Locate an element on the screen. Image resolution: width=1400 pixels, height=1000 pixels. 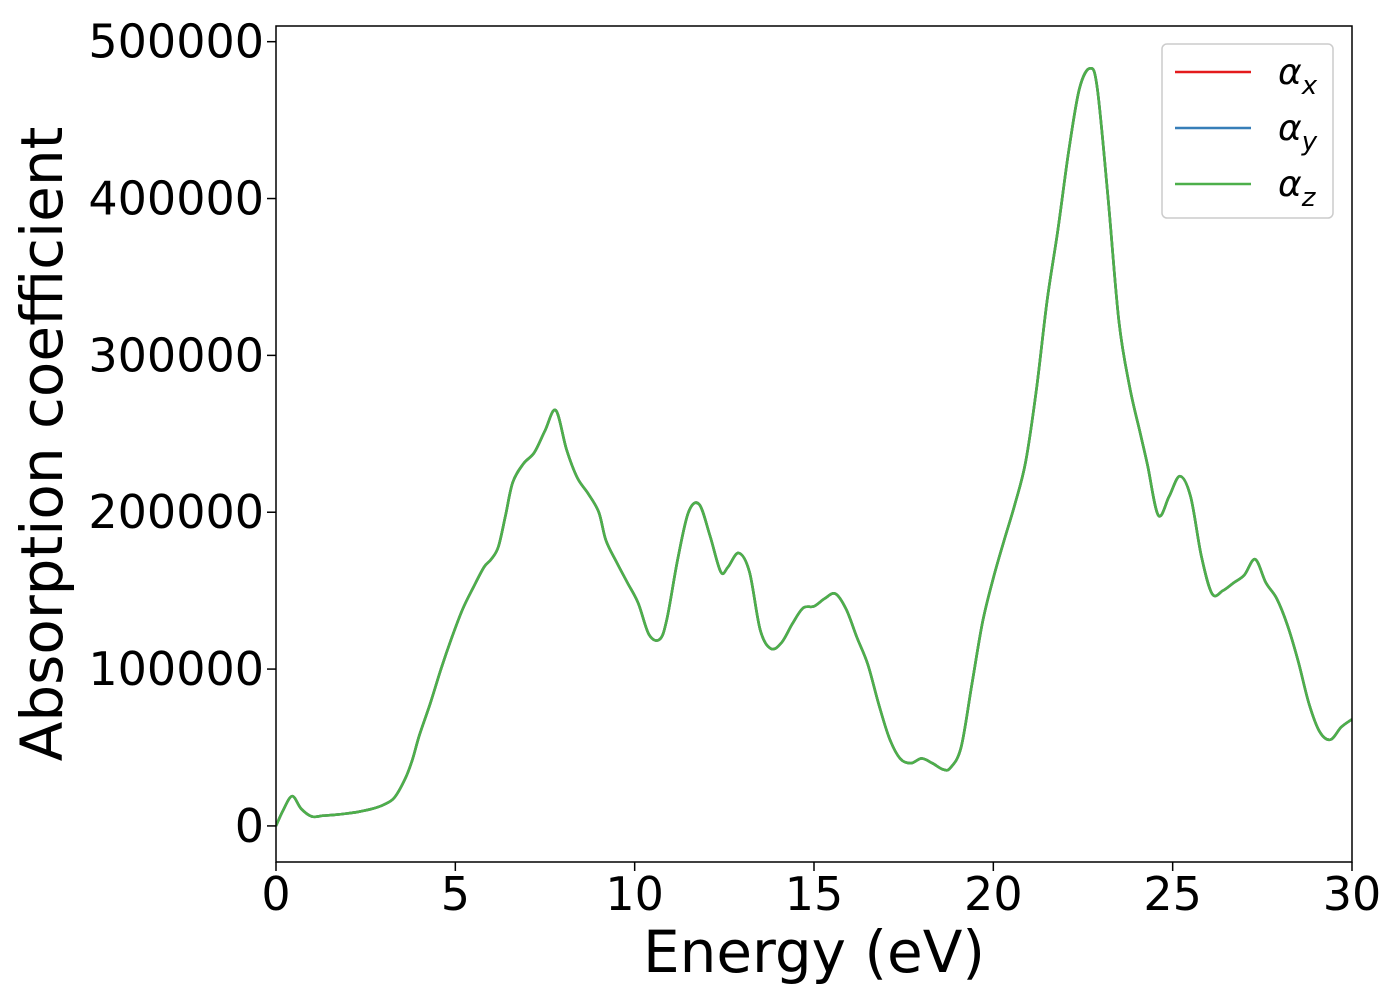
x-tick-label: 5 is located at coordinates (455, 894).